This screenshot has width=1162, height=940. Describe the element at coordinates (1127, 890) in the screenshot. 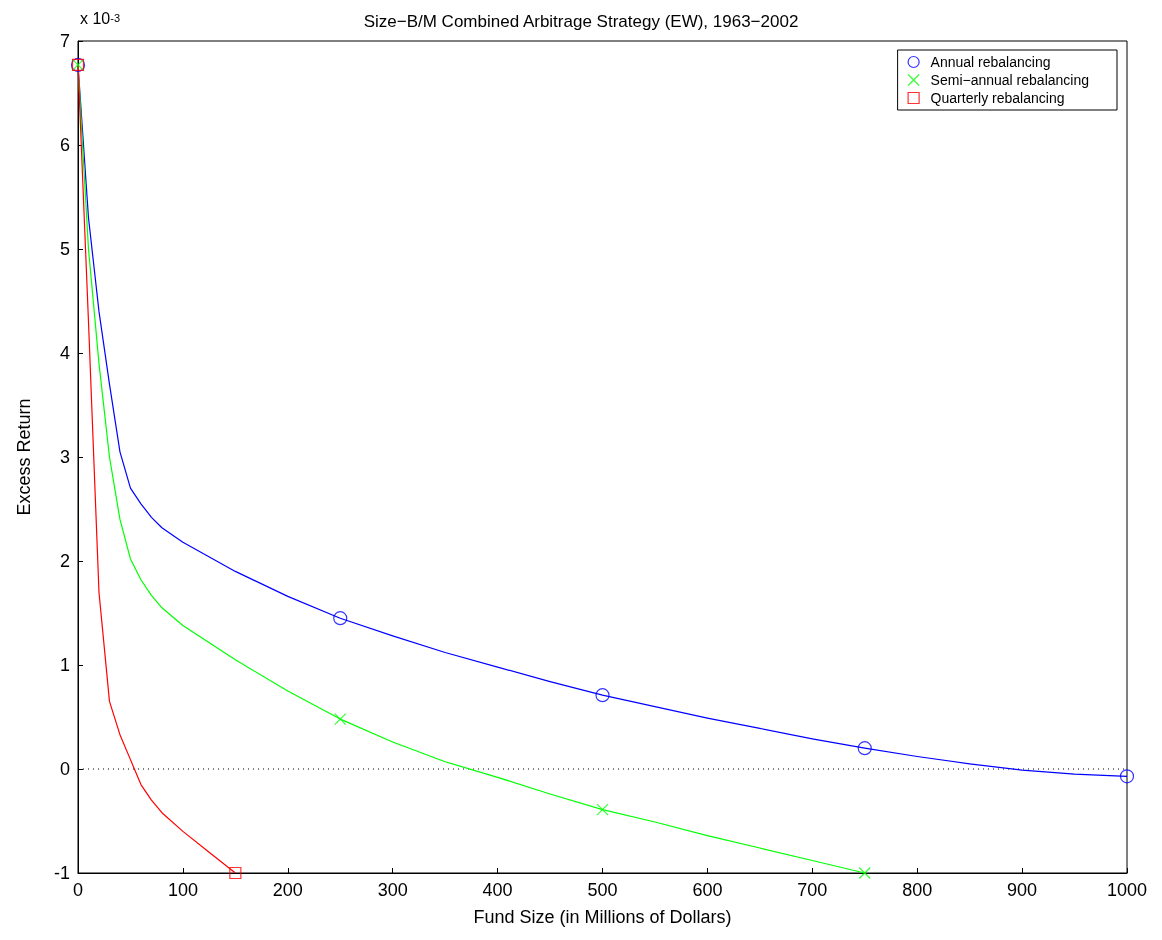

I see `x-tick-label: 1000` at that location.